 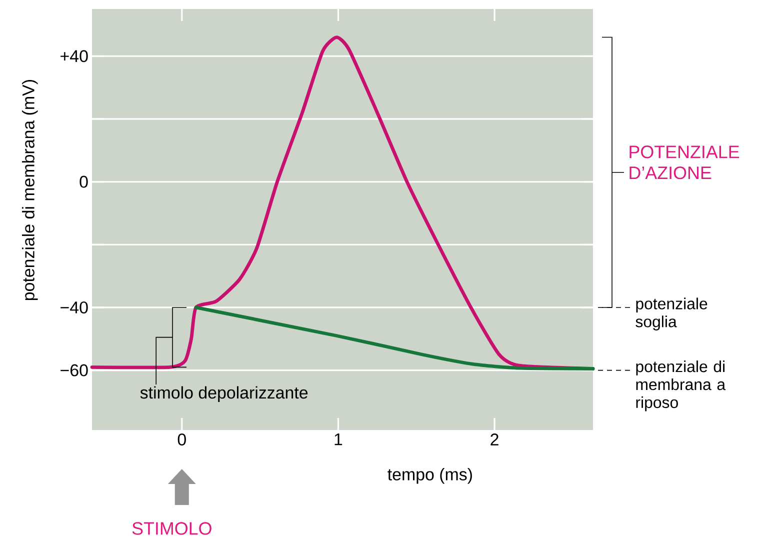 What do you see at coordinates (30, 190) in the screenshot?
I see `y-axis-title: potenziale di membrana (mV)` at bounding box center [30, 190].